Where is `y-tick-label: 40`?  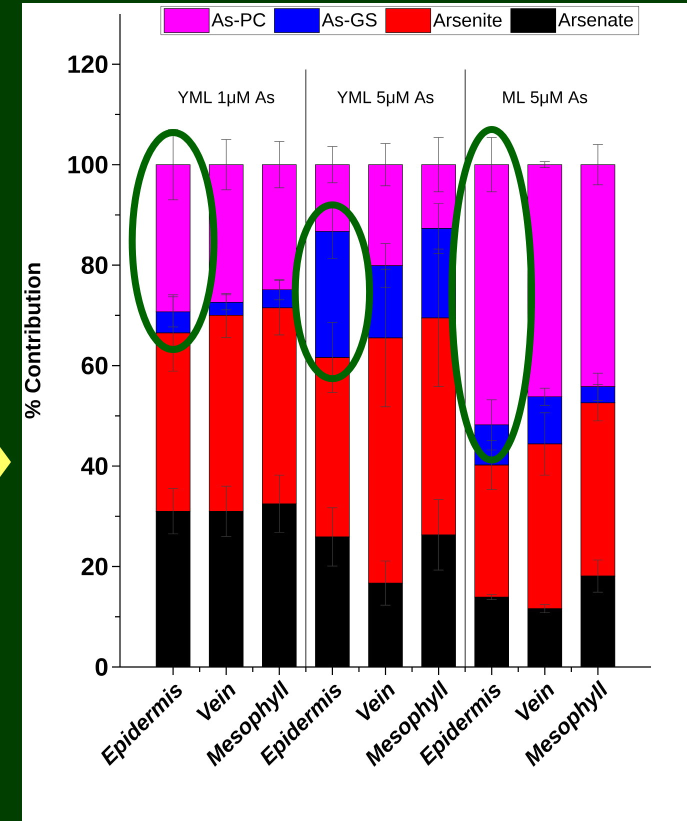 y-tick-label: 40 is located at coordinates (94, 466).